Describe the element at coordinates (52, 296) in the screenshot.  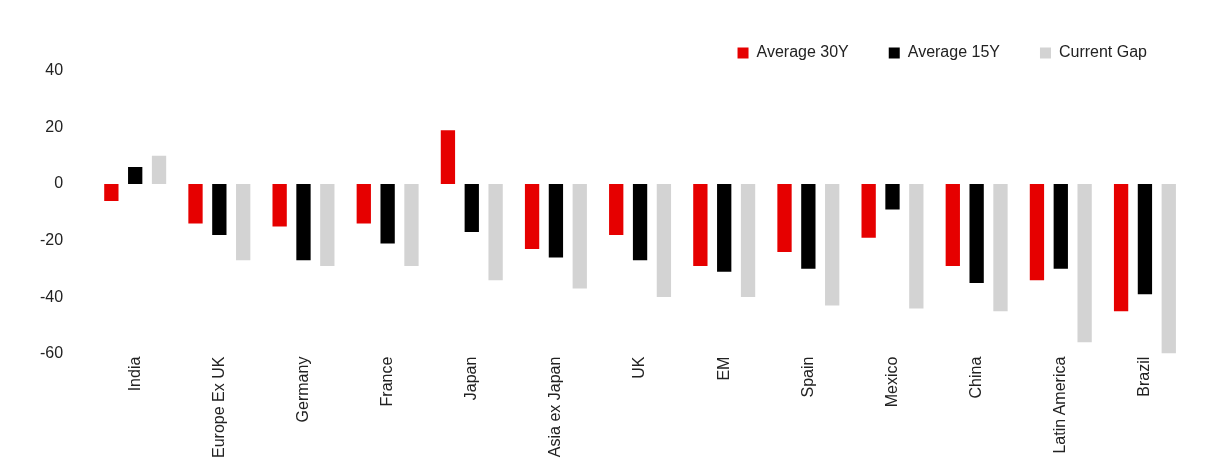
I see `y-tick-label: -40` at that location.